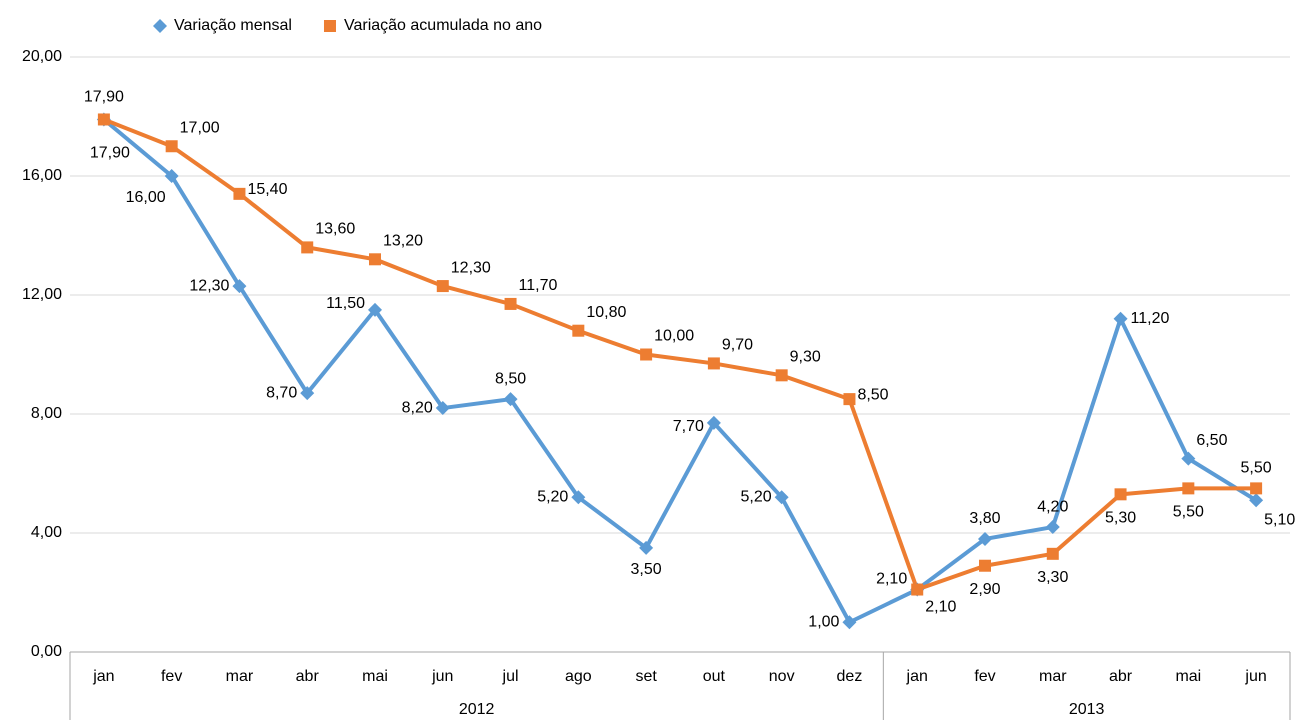  What do you see at coordinates (42, 175) in the screenshot?
I see `y-tick-label: 16,00` at bounding box center [42, 175].